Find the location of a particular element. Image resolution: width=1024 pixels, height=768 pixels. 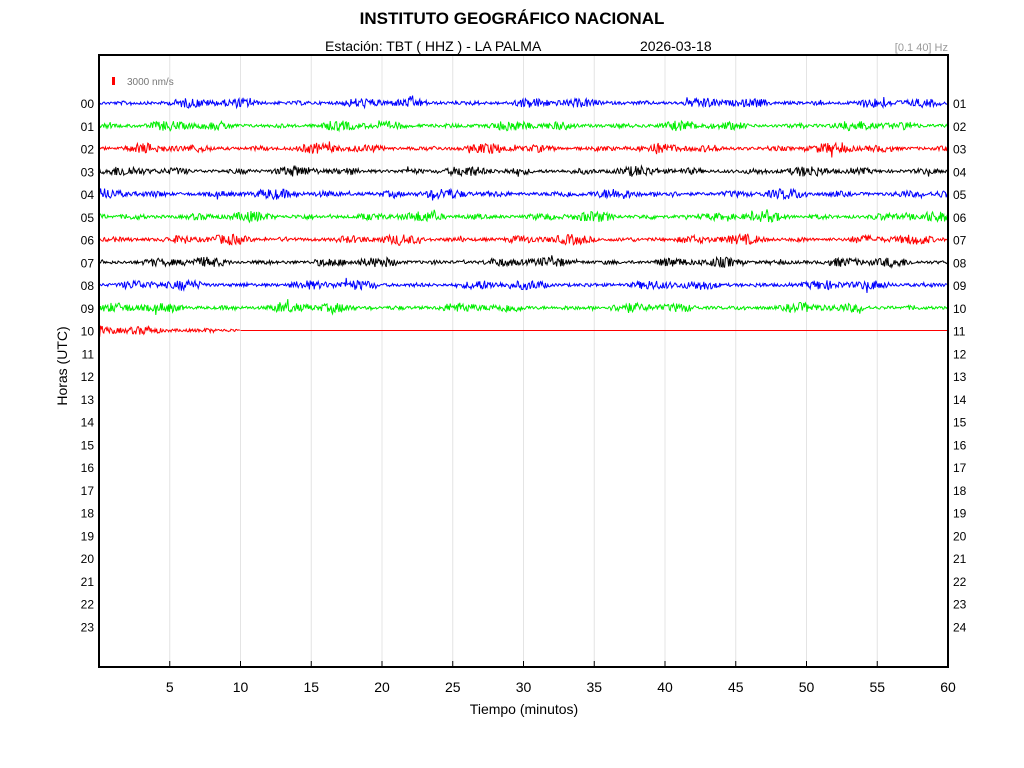

hour-label-left-11: 11 is located at coordinates (88, 354).